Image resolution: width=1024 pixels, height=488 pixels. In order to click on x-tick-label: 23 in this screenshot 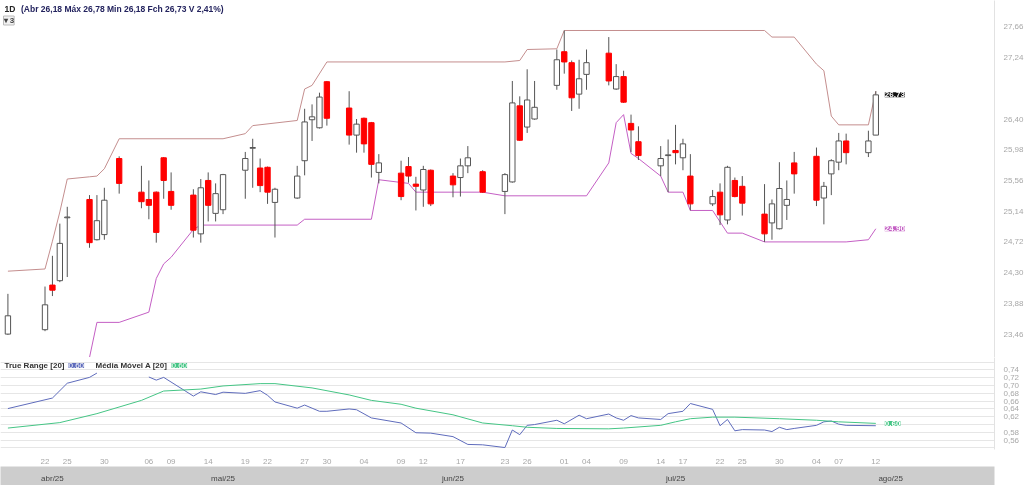, I will do `click(505, 461)`.